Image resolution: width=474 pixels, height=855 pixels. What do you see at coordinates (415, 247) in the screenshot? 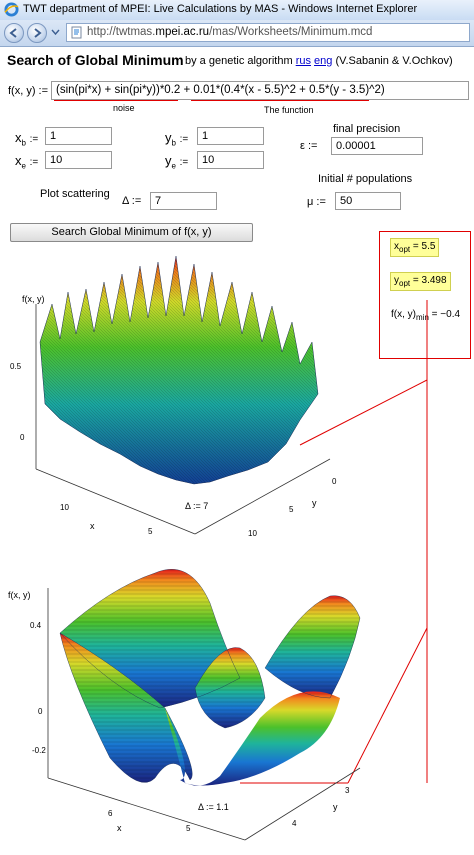
I see `x-opt-result: xopt = 5.5` at bounding box center [415, 247].